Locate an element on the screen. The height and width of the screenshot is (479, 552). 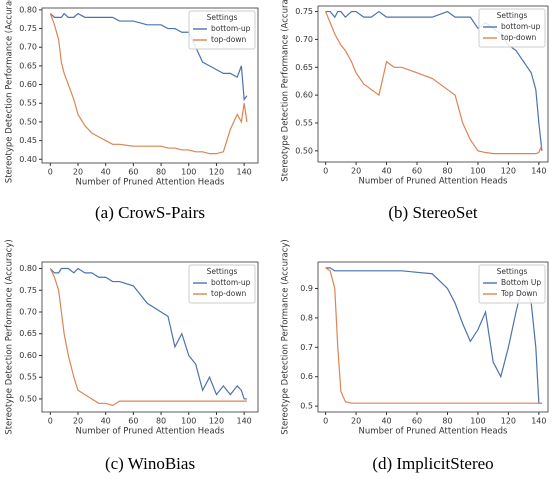
y-tick-label: 0.40 is located at coordinates (28, 159).